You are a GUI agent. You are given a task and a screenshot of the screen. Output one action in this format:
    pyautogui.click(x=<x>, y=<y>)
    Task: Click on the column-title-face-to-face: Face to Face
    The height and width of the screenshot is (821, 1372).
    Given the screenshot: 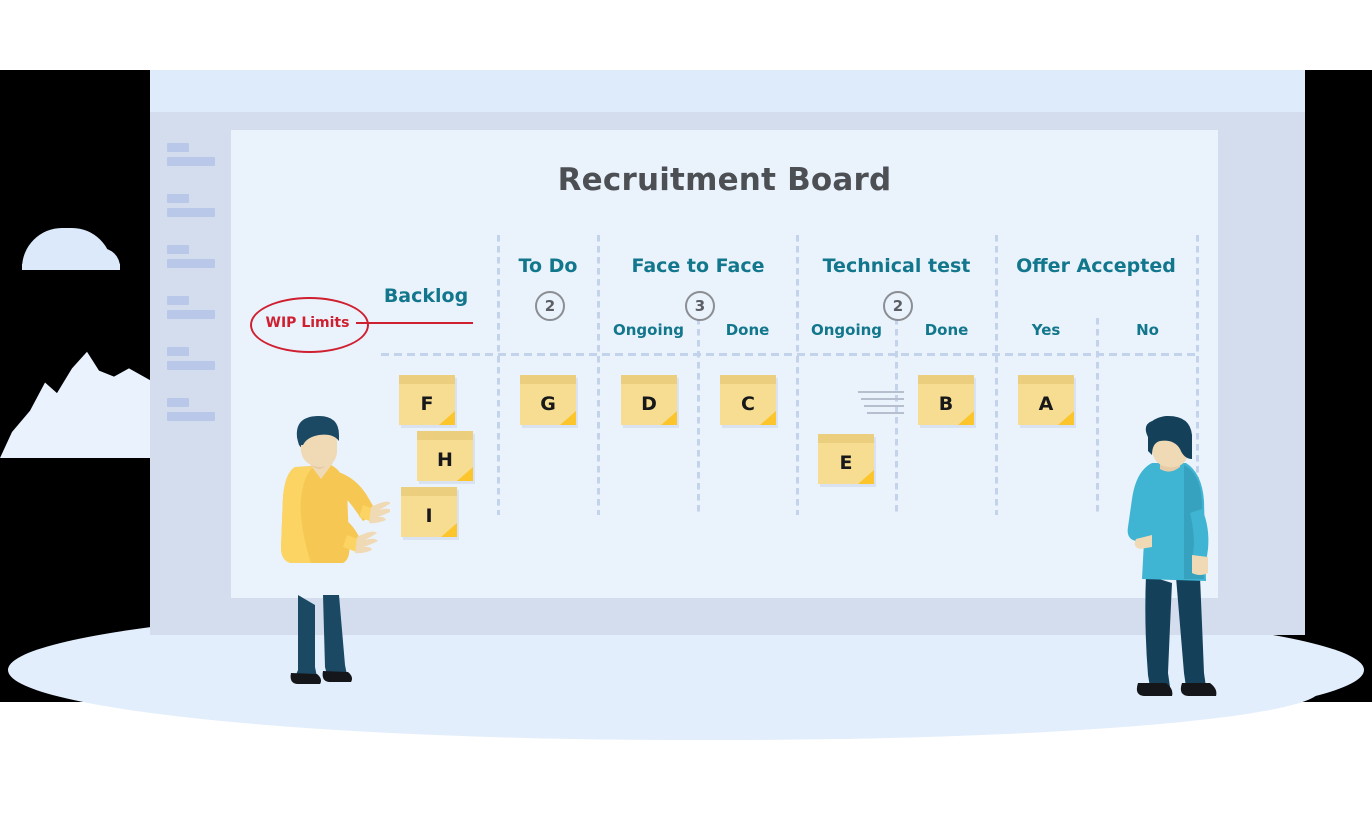 What is the action you would take?
    pyautogui.click(x=698, y=266)
    